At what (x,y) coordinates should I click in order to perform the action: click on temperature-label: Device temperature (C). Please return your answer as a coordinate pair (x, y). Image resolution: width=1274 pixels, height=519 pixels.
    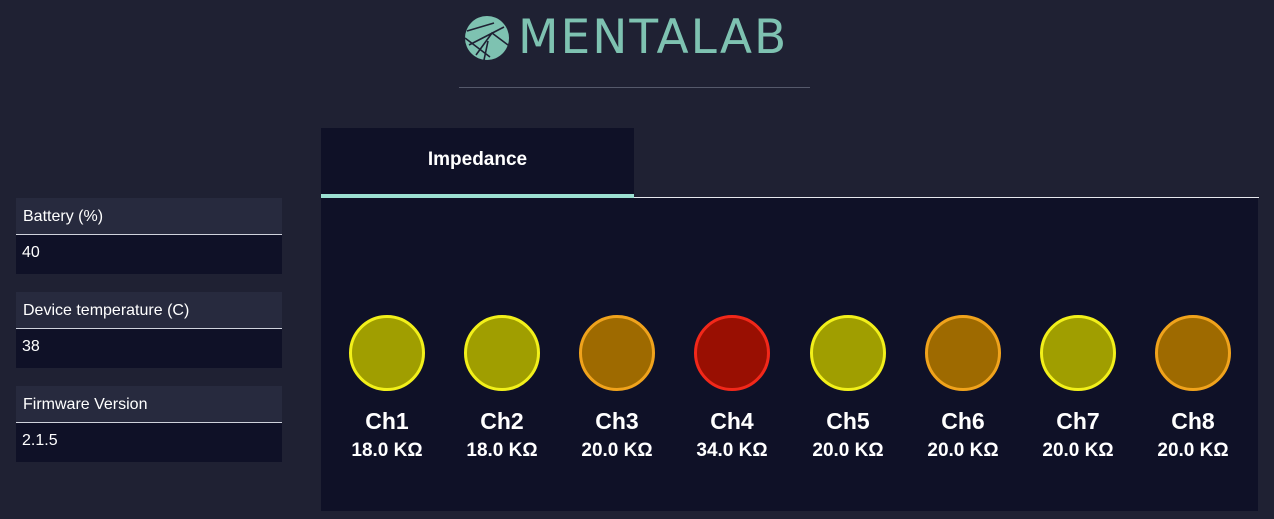
    Looking at the image, I should click on (149, 310).